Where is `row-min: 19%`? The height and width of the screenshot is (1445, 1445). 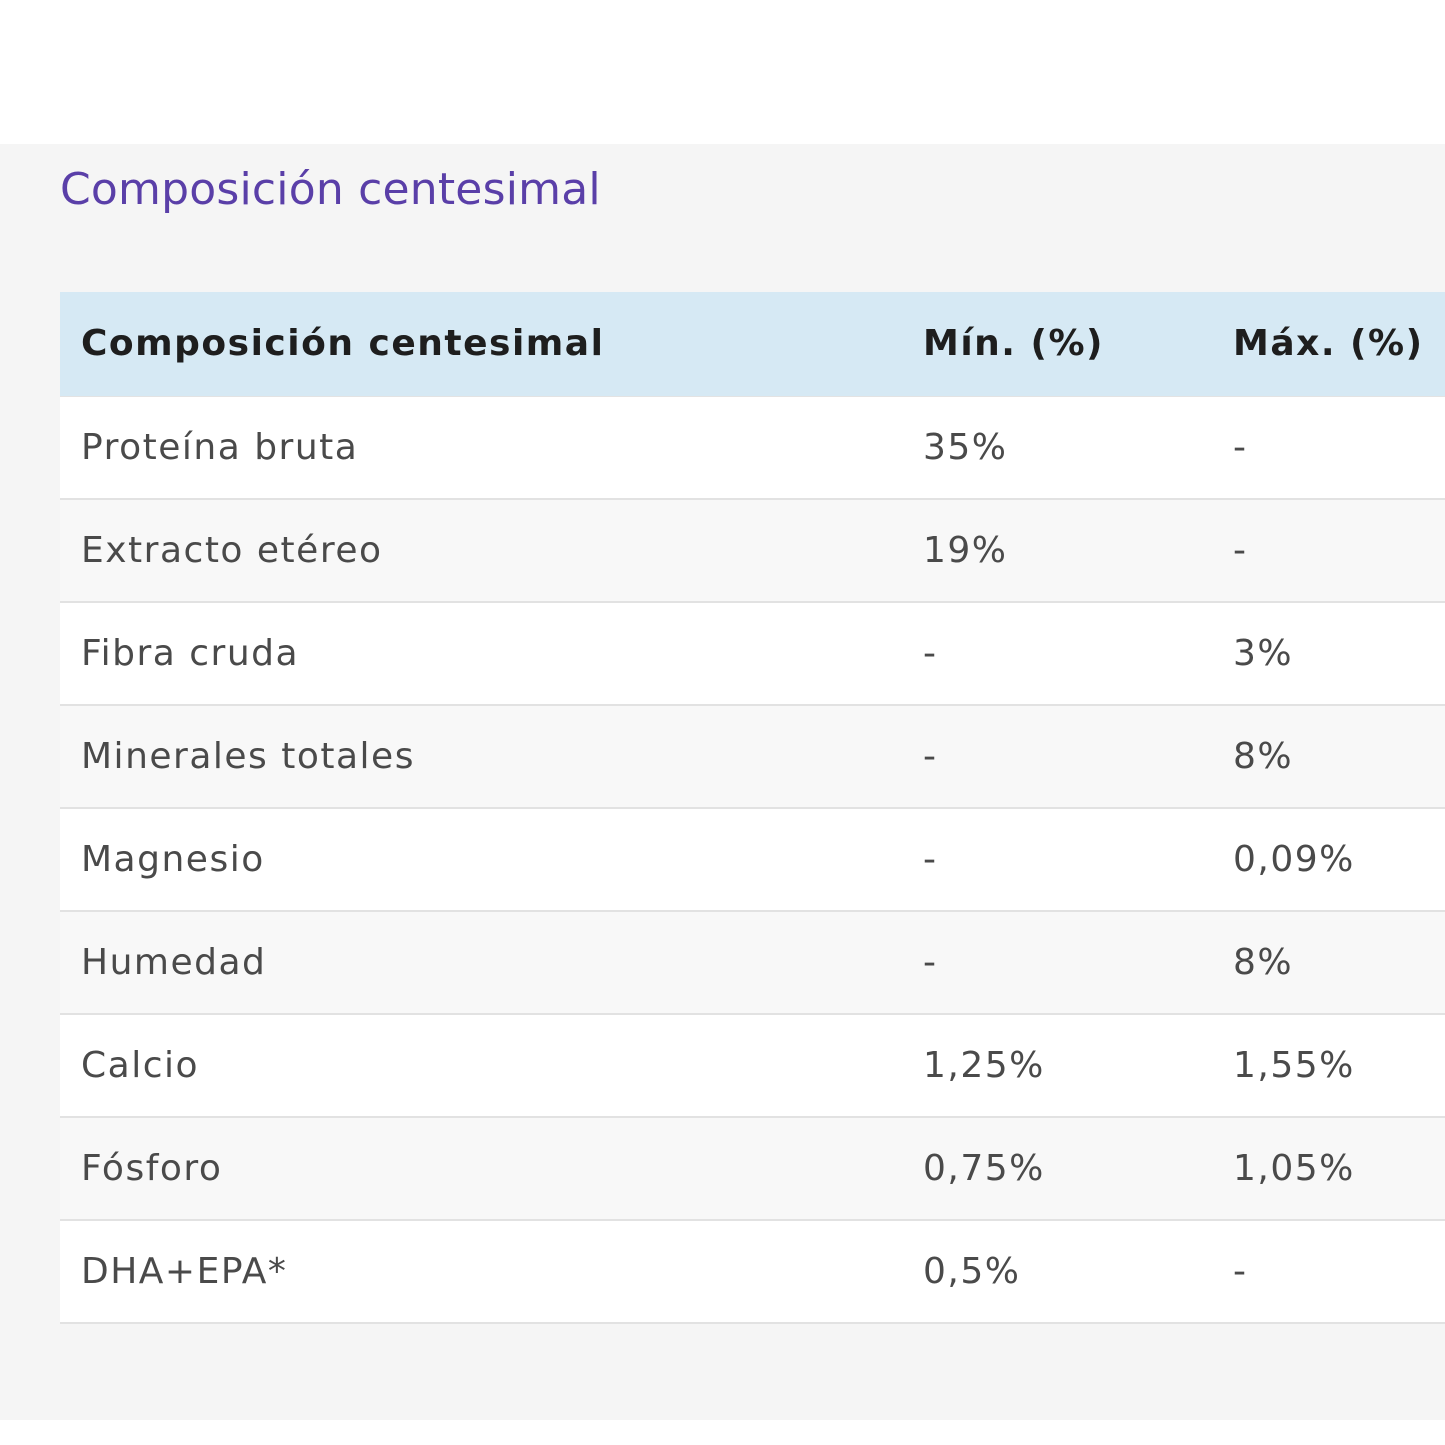
row-min: 19% is located at coordinates (1057, 551).